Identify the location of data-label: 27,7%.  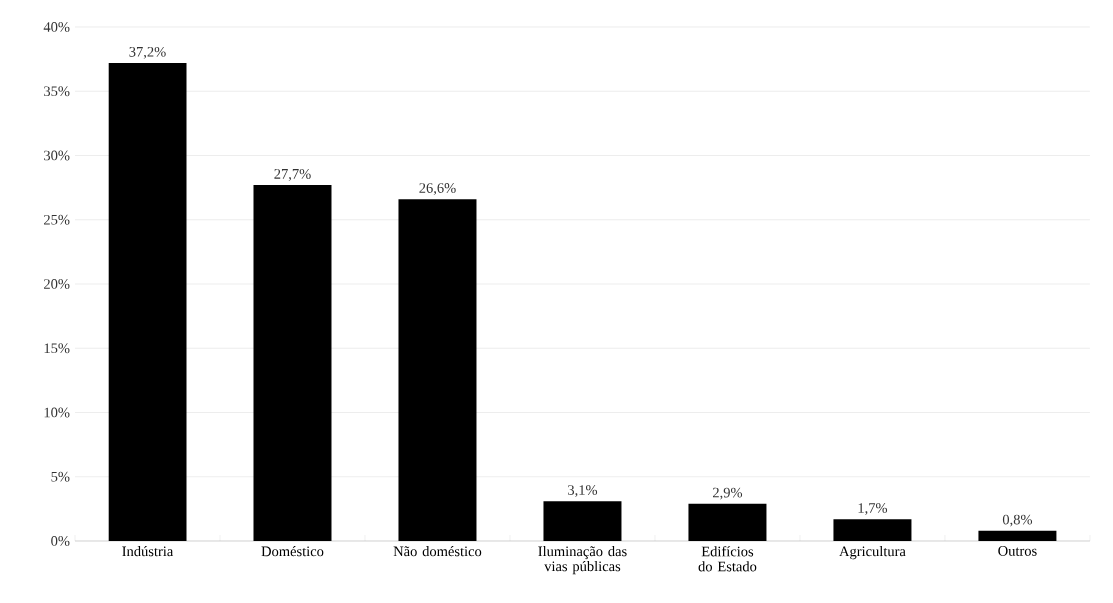
(292, 174).